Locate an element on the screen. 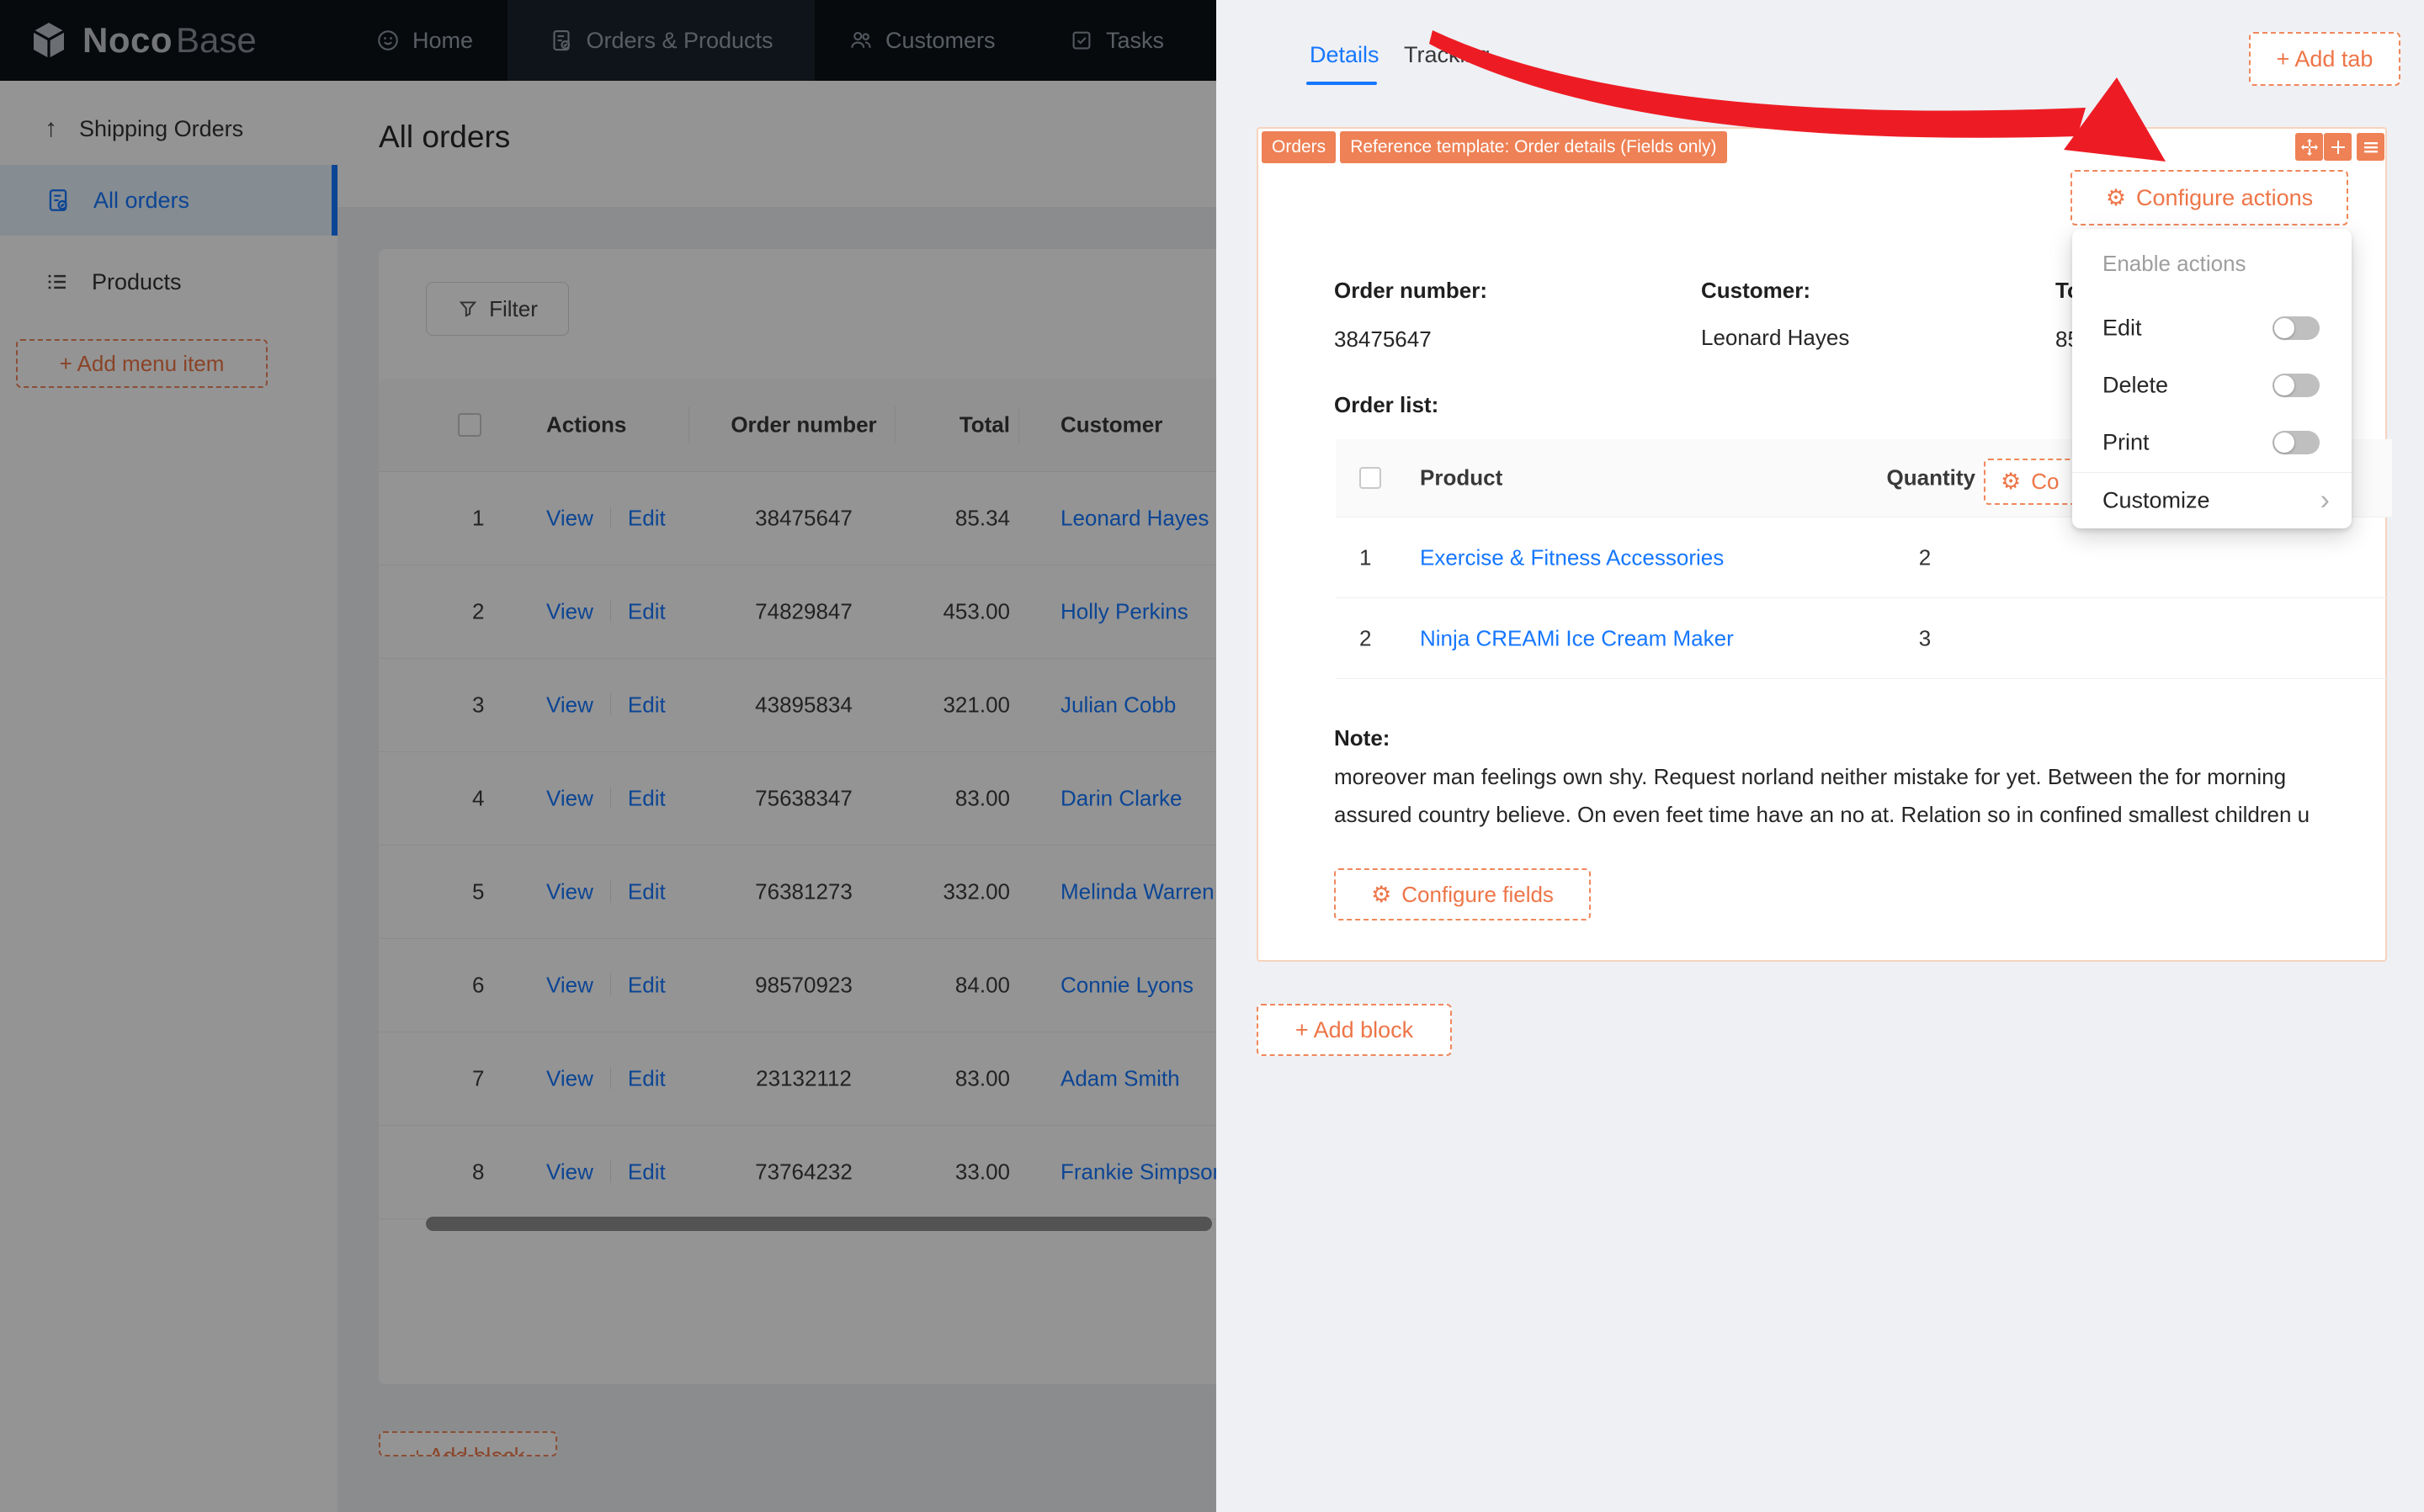 Image resolution: width=2424 pixels, height=1512 pixels. product-link: Ninja CREAMi Ice Cream Maker is located at coordinates (1577, 637).